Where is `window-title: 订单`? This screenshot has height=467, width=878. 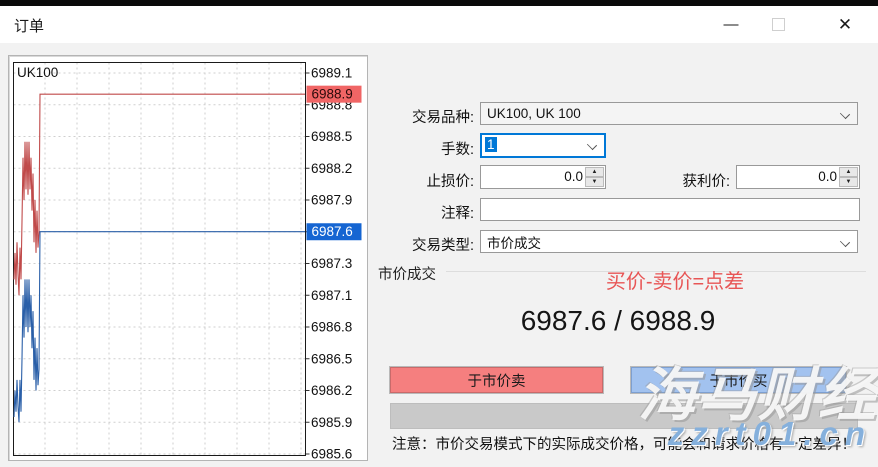
window-title: 订单 is located at coordinates (29, 26).